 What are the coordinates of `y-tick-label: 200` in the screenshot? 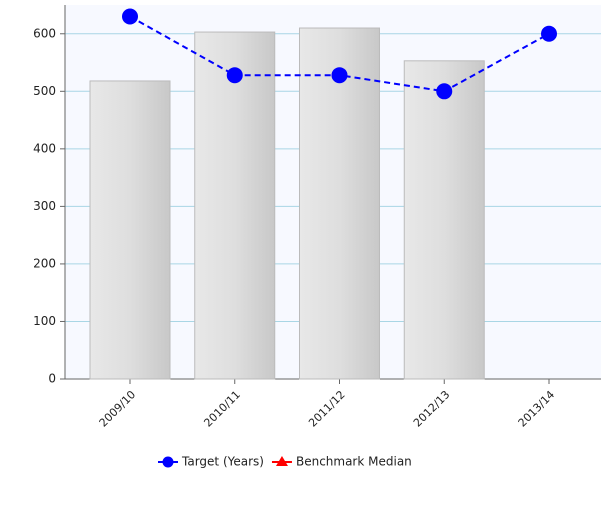 It's located at (44, 263).